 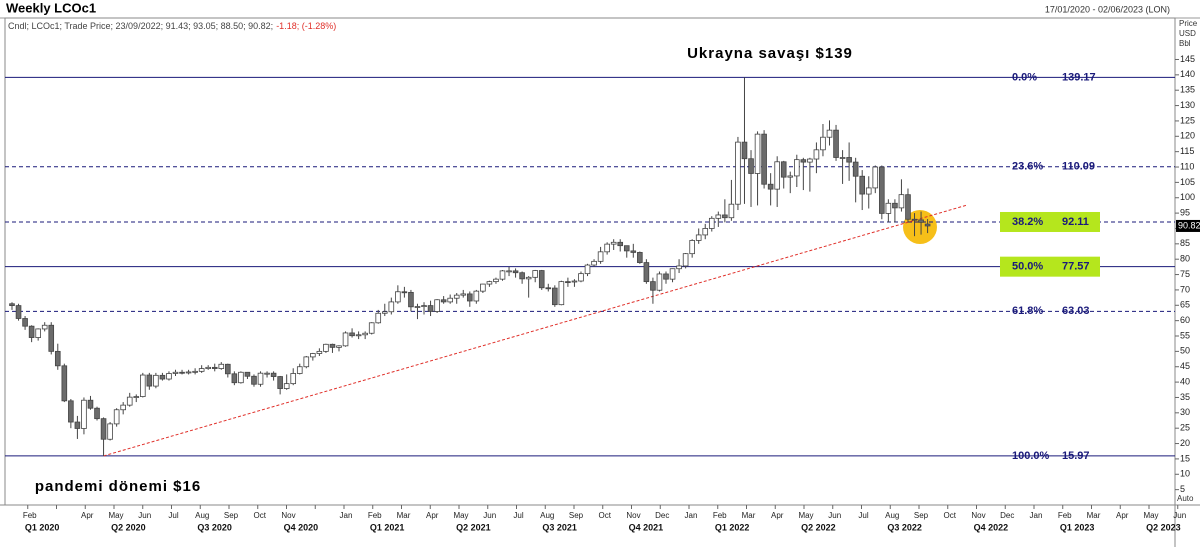 I want to click on x-quarter-label: Q2 2023, so click(x=1163, y=527).